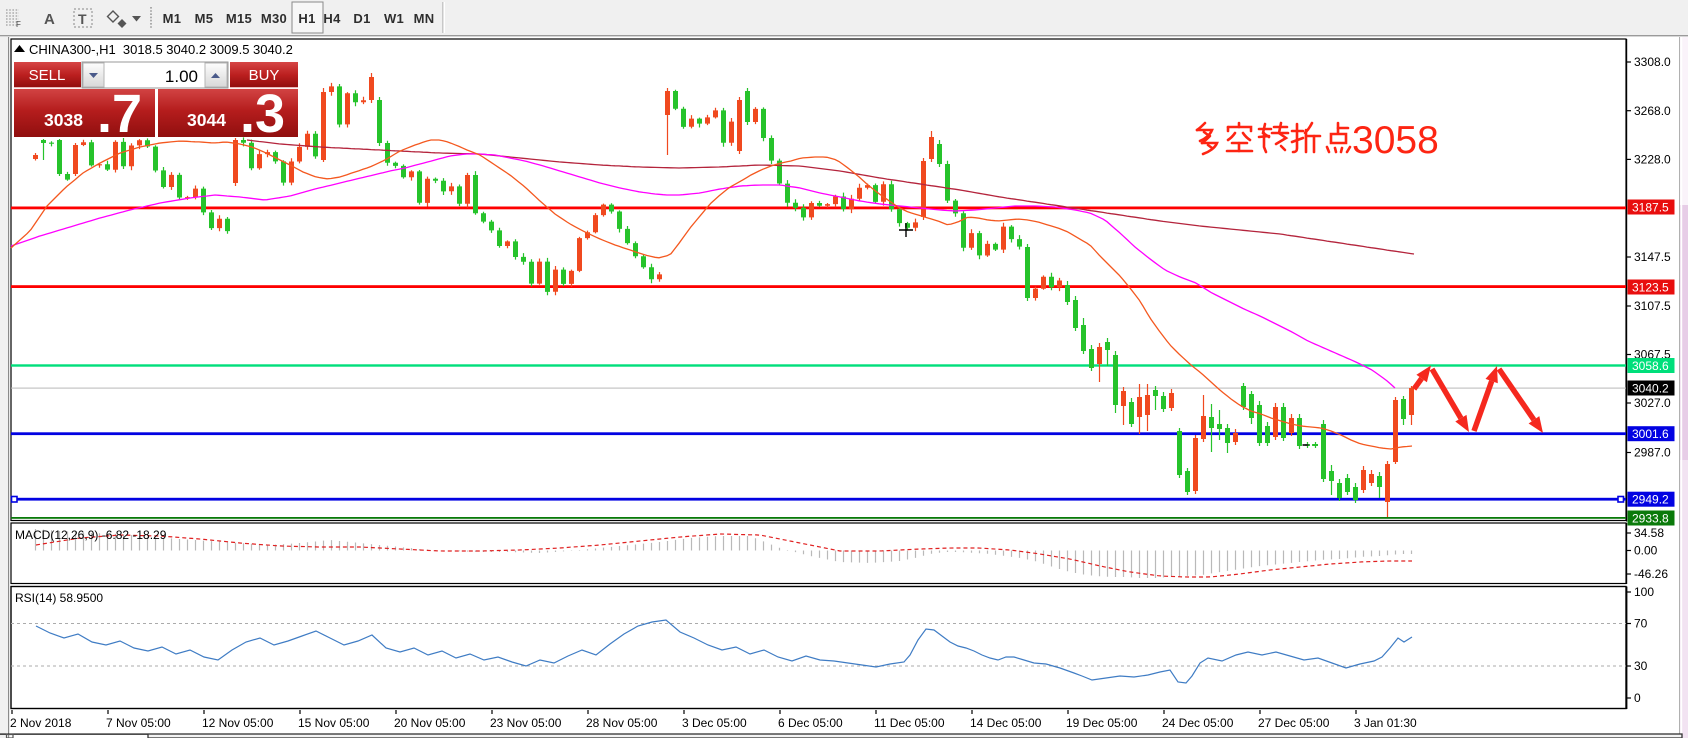  I want to click on svg-text: 14 Dec 05:00, so click(1006, 723).